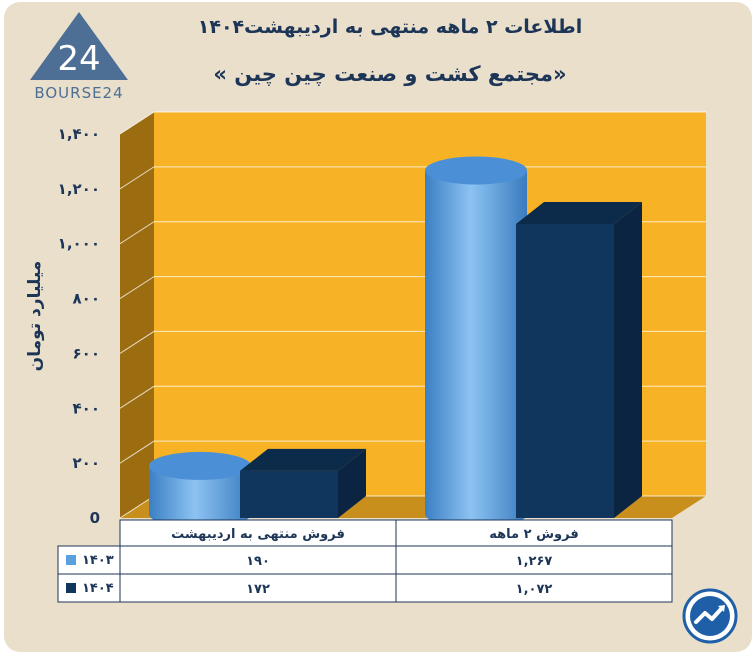 This screenshot has height=656, width=756. What do you see at coordinates (86, 299) in the screenshot?
I see `y-tick-label: ۸۰۰` at bounding box center [86, 299].